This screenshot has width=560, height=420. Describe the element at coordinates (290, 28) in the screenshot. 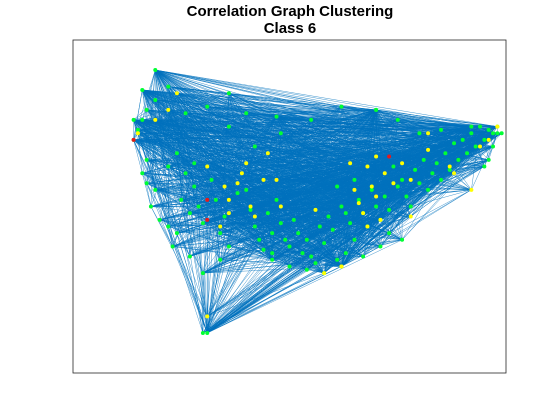

I see `chart-title-line-2: Class 6` at that location.